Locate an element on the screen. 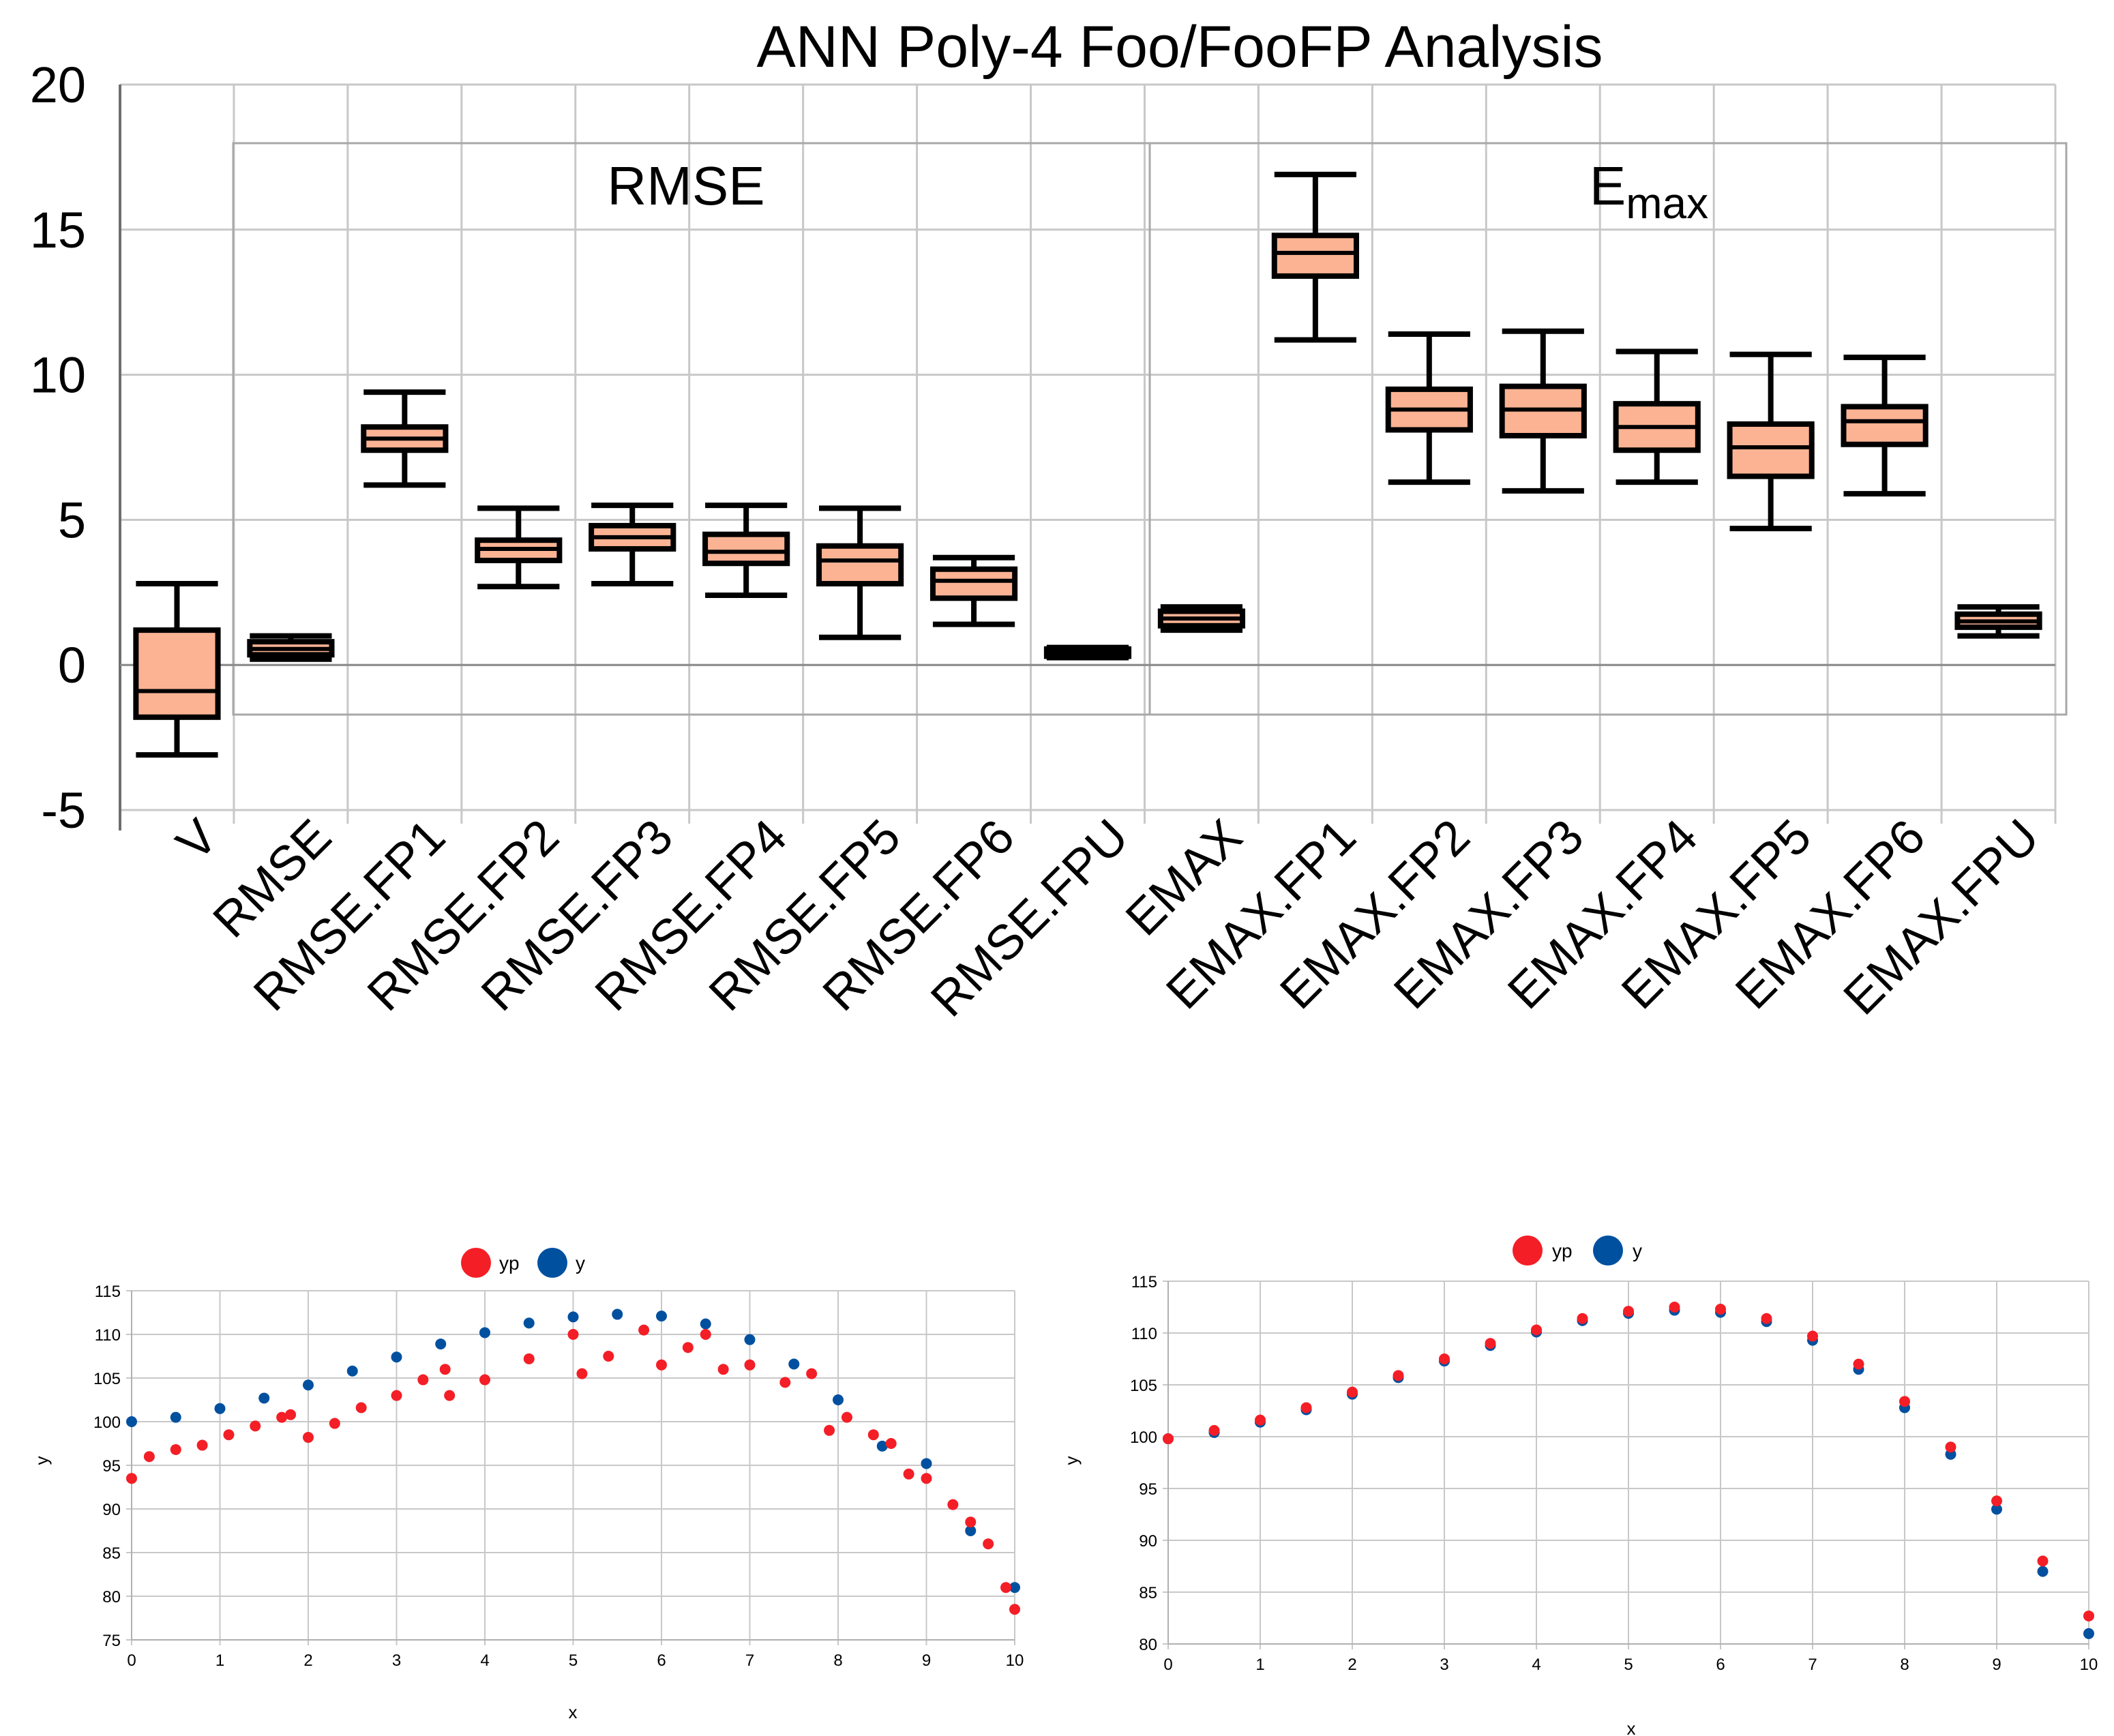  emax-group-label: Emax is located at coordinates (1649, 192).